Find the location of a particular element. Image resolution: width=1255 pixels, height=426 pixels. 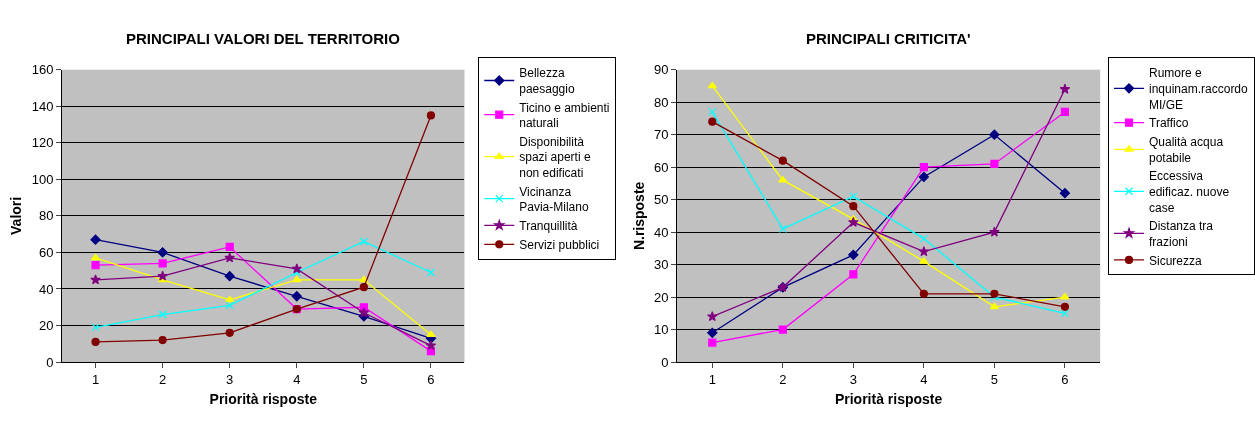

legend-label: Tranquillità is located at coordinates (548, 225).